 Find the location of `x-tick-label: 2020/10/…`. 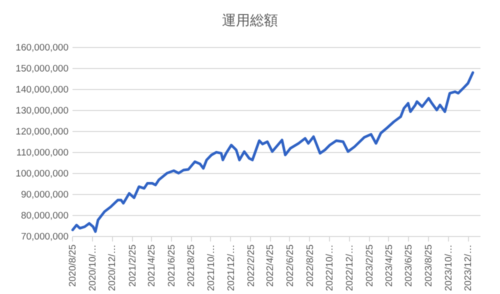

x-tick-label: 2020/10/… is located at coordinates (92, 267).